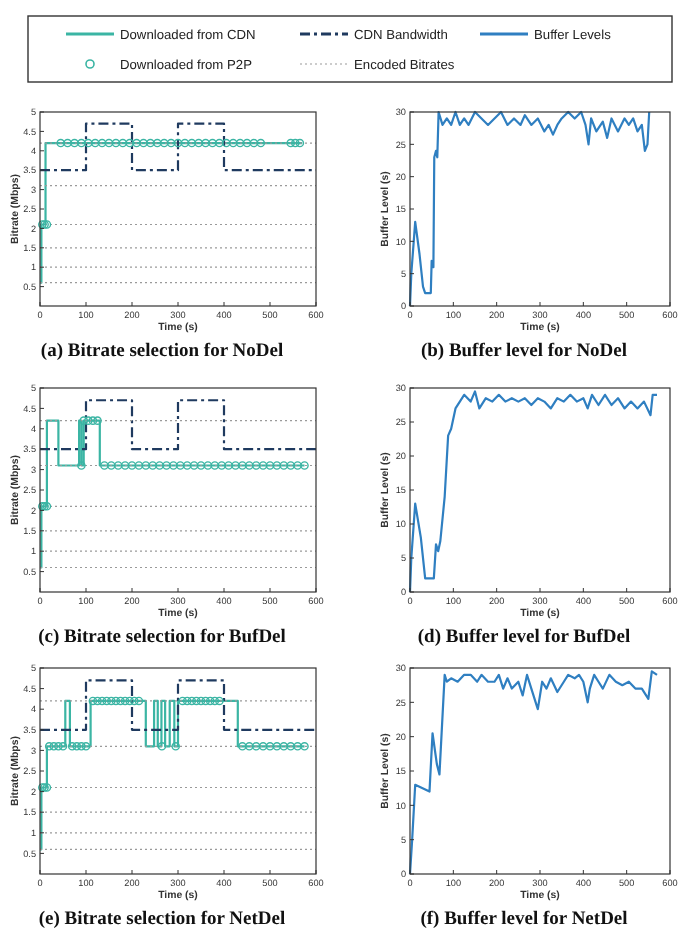 The width and height of the screenshot is (688, 948). I want to click on text: (f) Buffer level for NetDel, so click(524, 920).